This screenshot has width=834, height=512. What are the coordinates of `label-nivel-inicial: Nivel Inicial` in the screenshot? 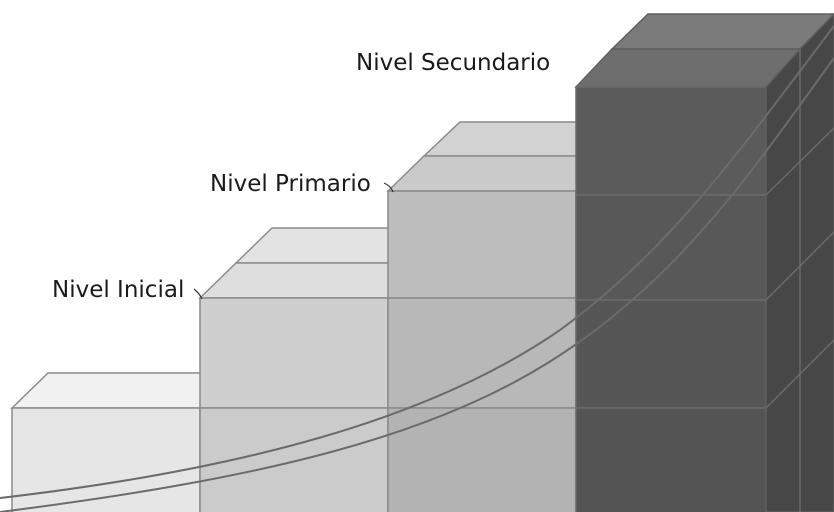 It's located at (118, 290).